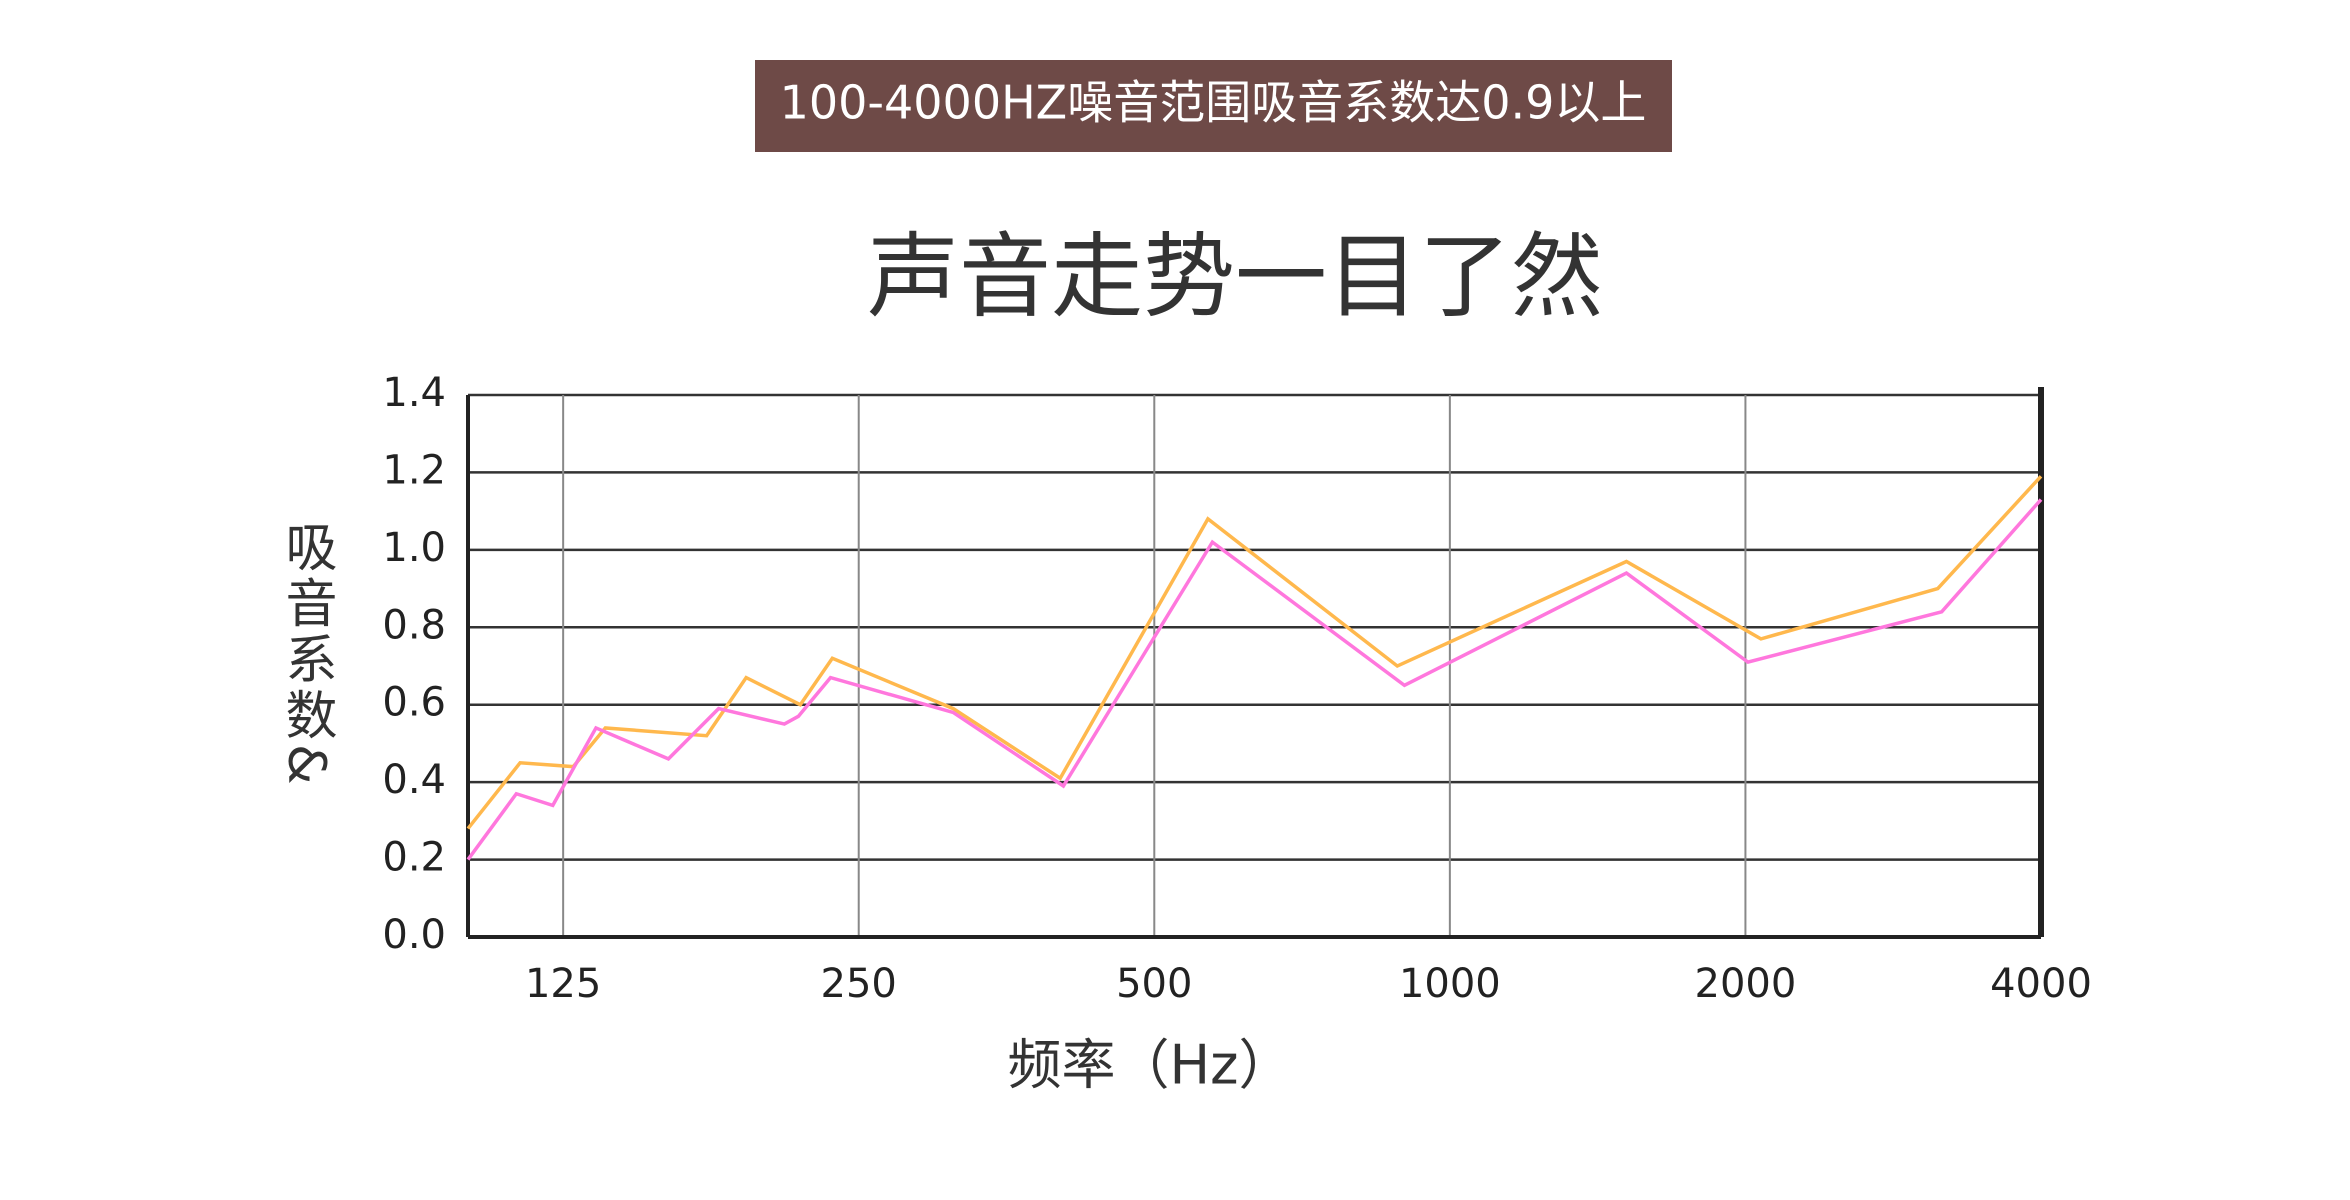  Describe the element at coordinates (414, 625) in the screenshot. I see `y-tick-label: 0.8` at that location.